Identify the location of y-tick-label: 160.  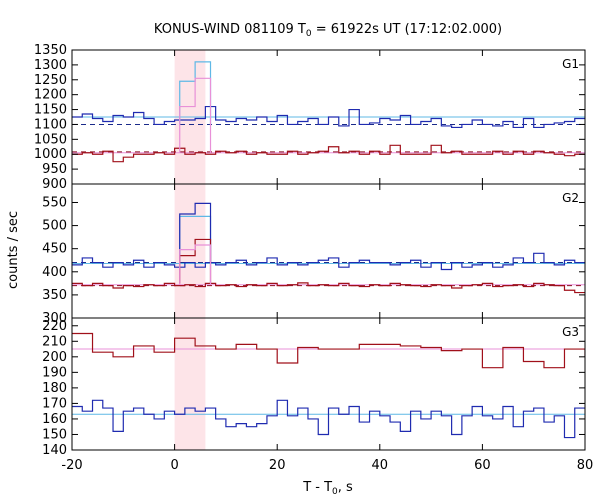
(54, 419).